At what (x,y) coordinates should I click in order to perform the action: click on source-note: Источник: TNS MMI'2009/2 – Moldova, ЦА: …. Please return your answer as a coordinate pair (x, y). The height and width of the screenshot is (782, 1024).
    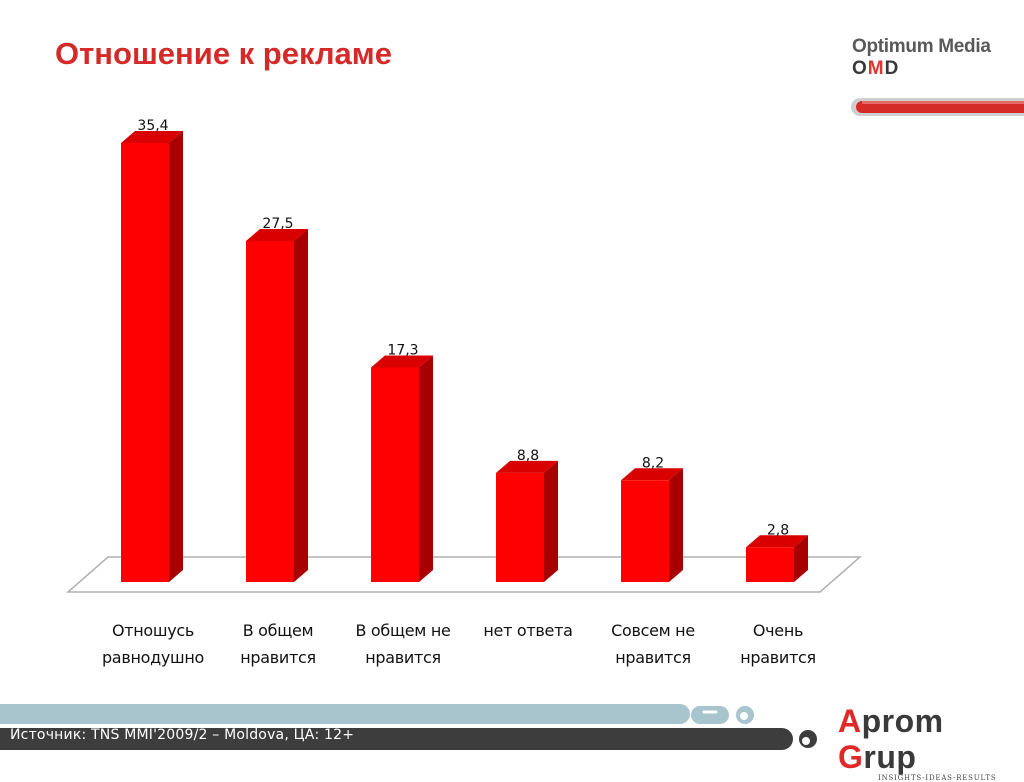
    Looking at the image, I should click on (182, 735).